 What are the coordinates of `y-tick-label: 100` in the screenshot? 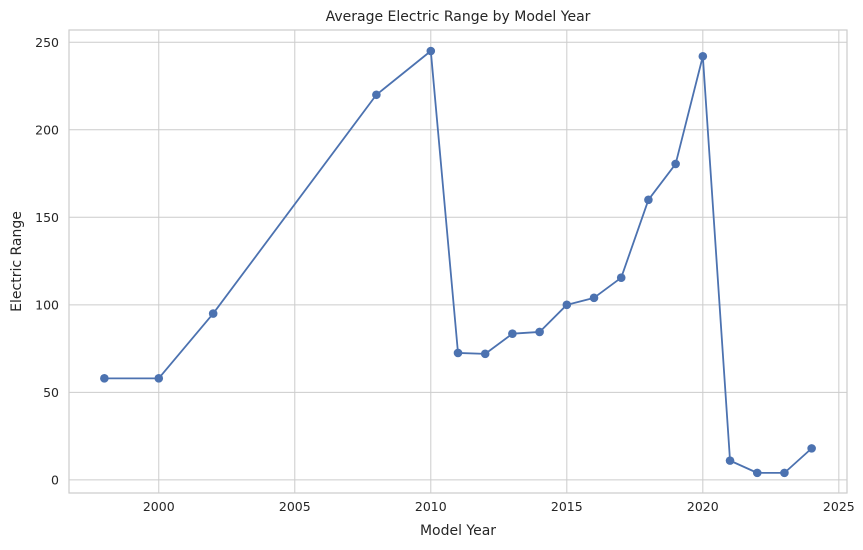 It's located at (47, 304).